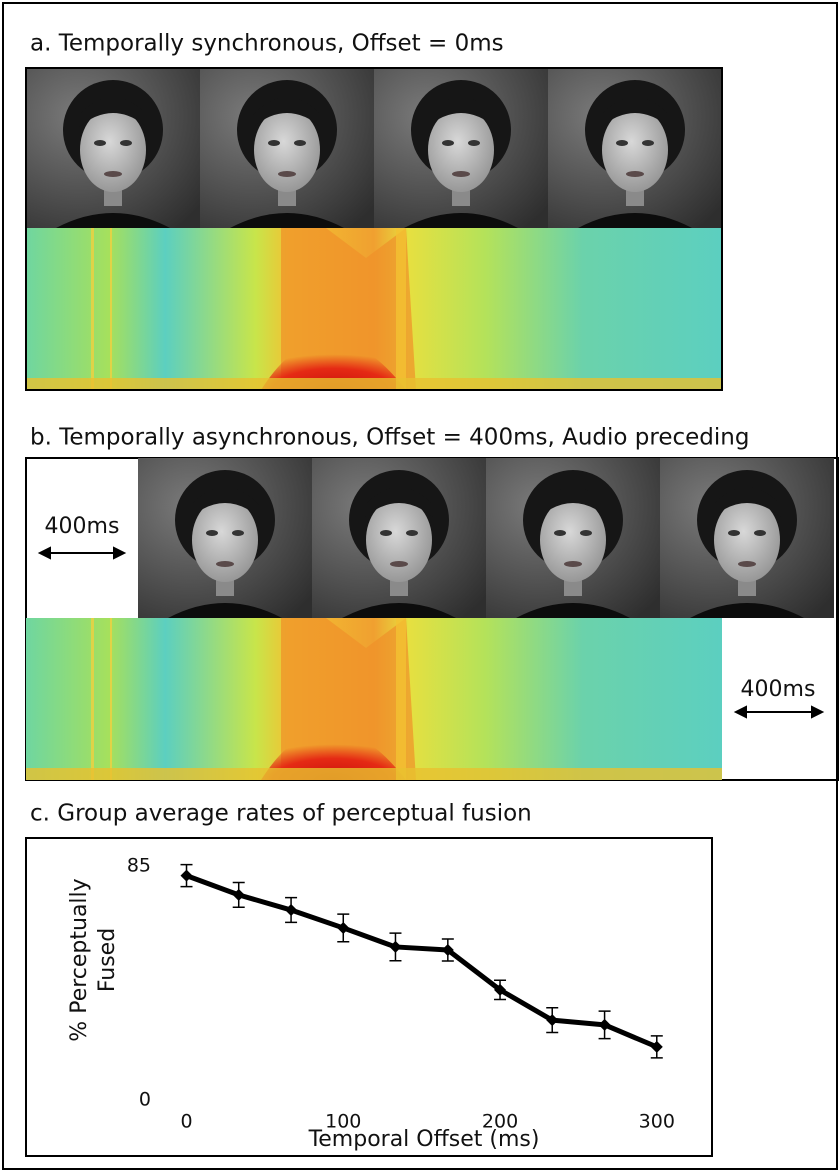  What do you see at coordinates (500, 1122) in the screenshot?
I see `x-tick-label: 200` at bounding box center [500, 1122].